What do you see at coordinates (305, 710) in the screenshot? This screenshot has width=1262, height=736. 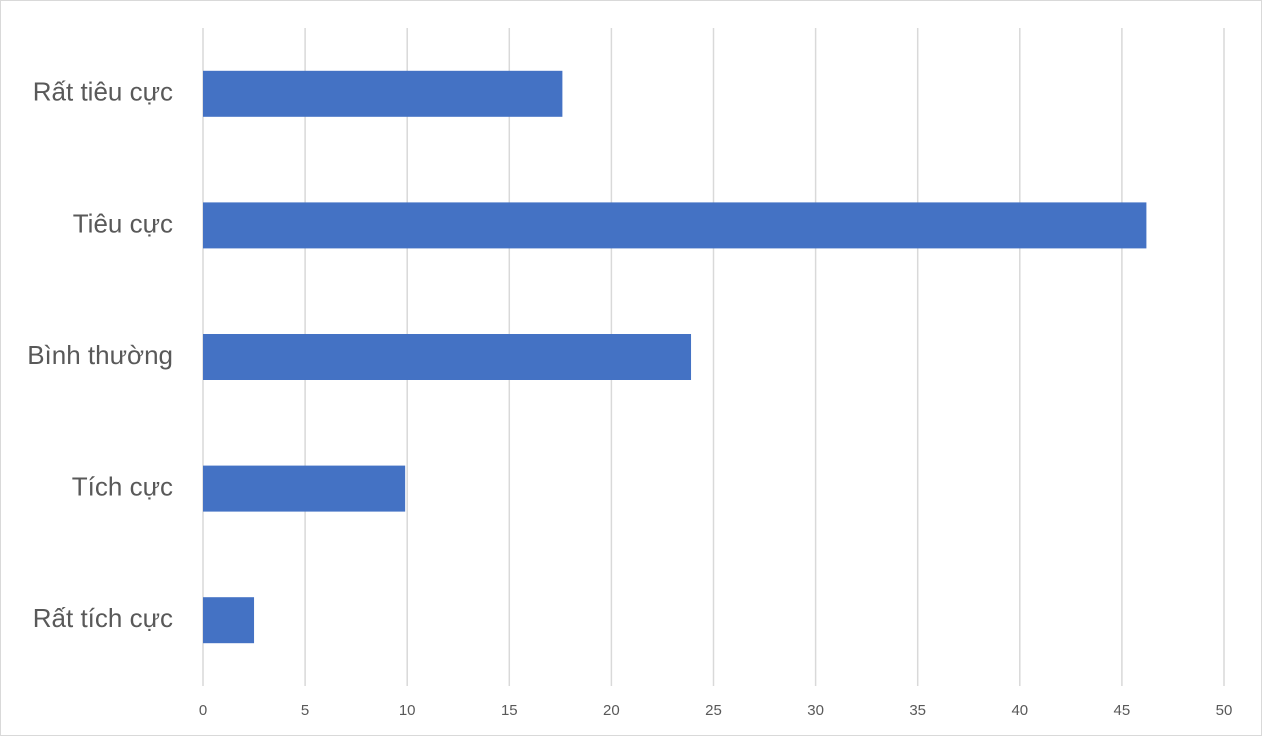 I see `x-tick-label: 5` at bounding box center [305, 710].